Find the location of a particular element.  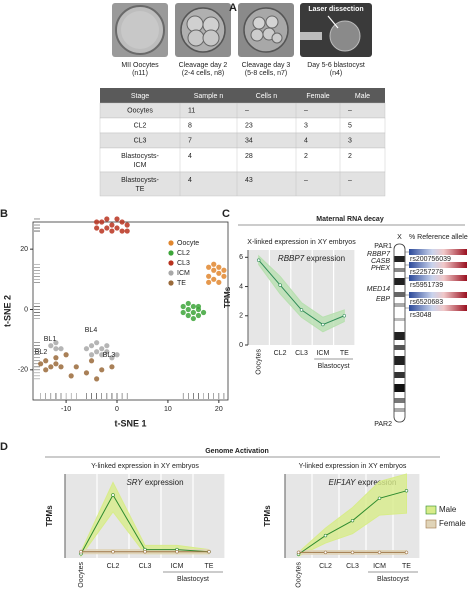

table-header: Cells n is located at coordinates (267, 96).